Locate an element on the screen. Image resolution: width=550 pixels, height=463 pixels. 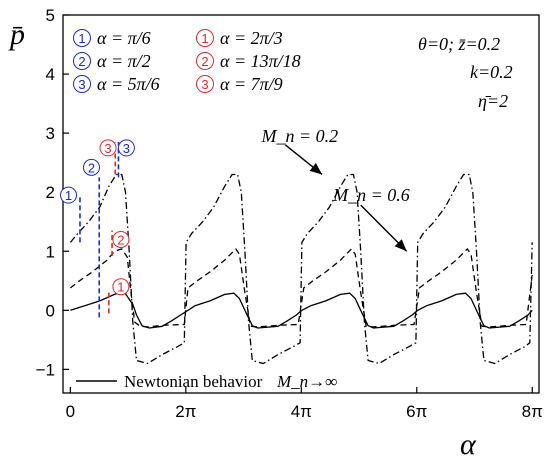
x-tick-label: 2π is located at coordinates (185, 411).